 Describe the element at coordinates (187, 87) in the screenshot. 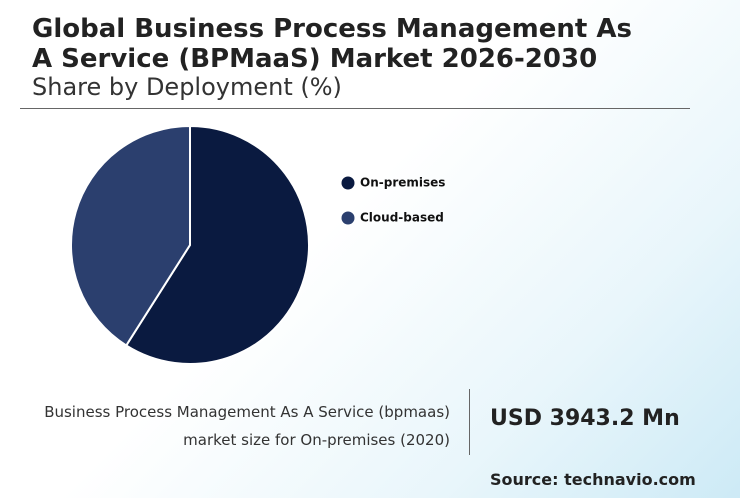

I see `chart-subtitle: Share by Deployment (%)` at that location.